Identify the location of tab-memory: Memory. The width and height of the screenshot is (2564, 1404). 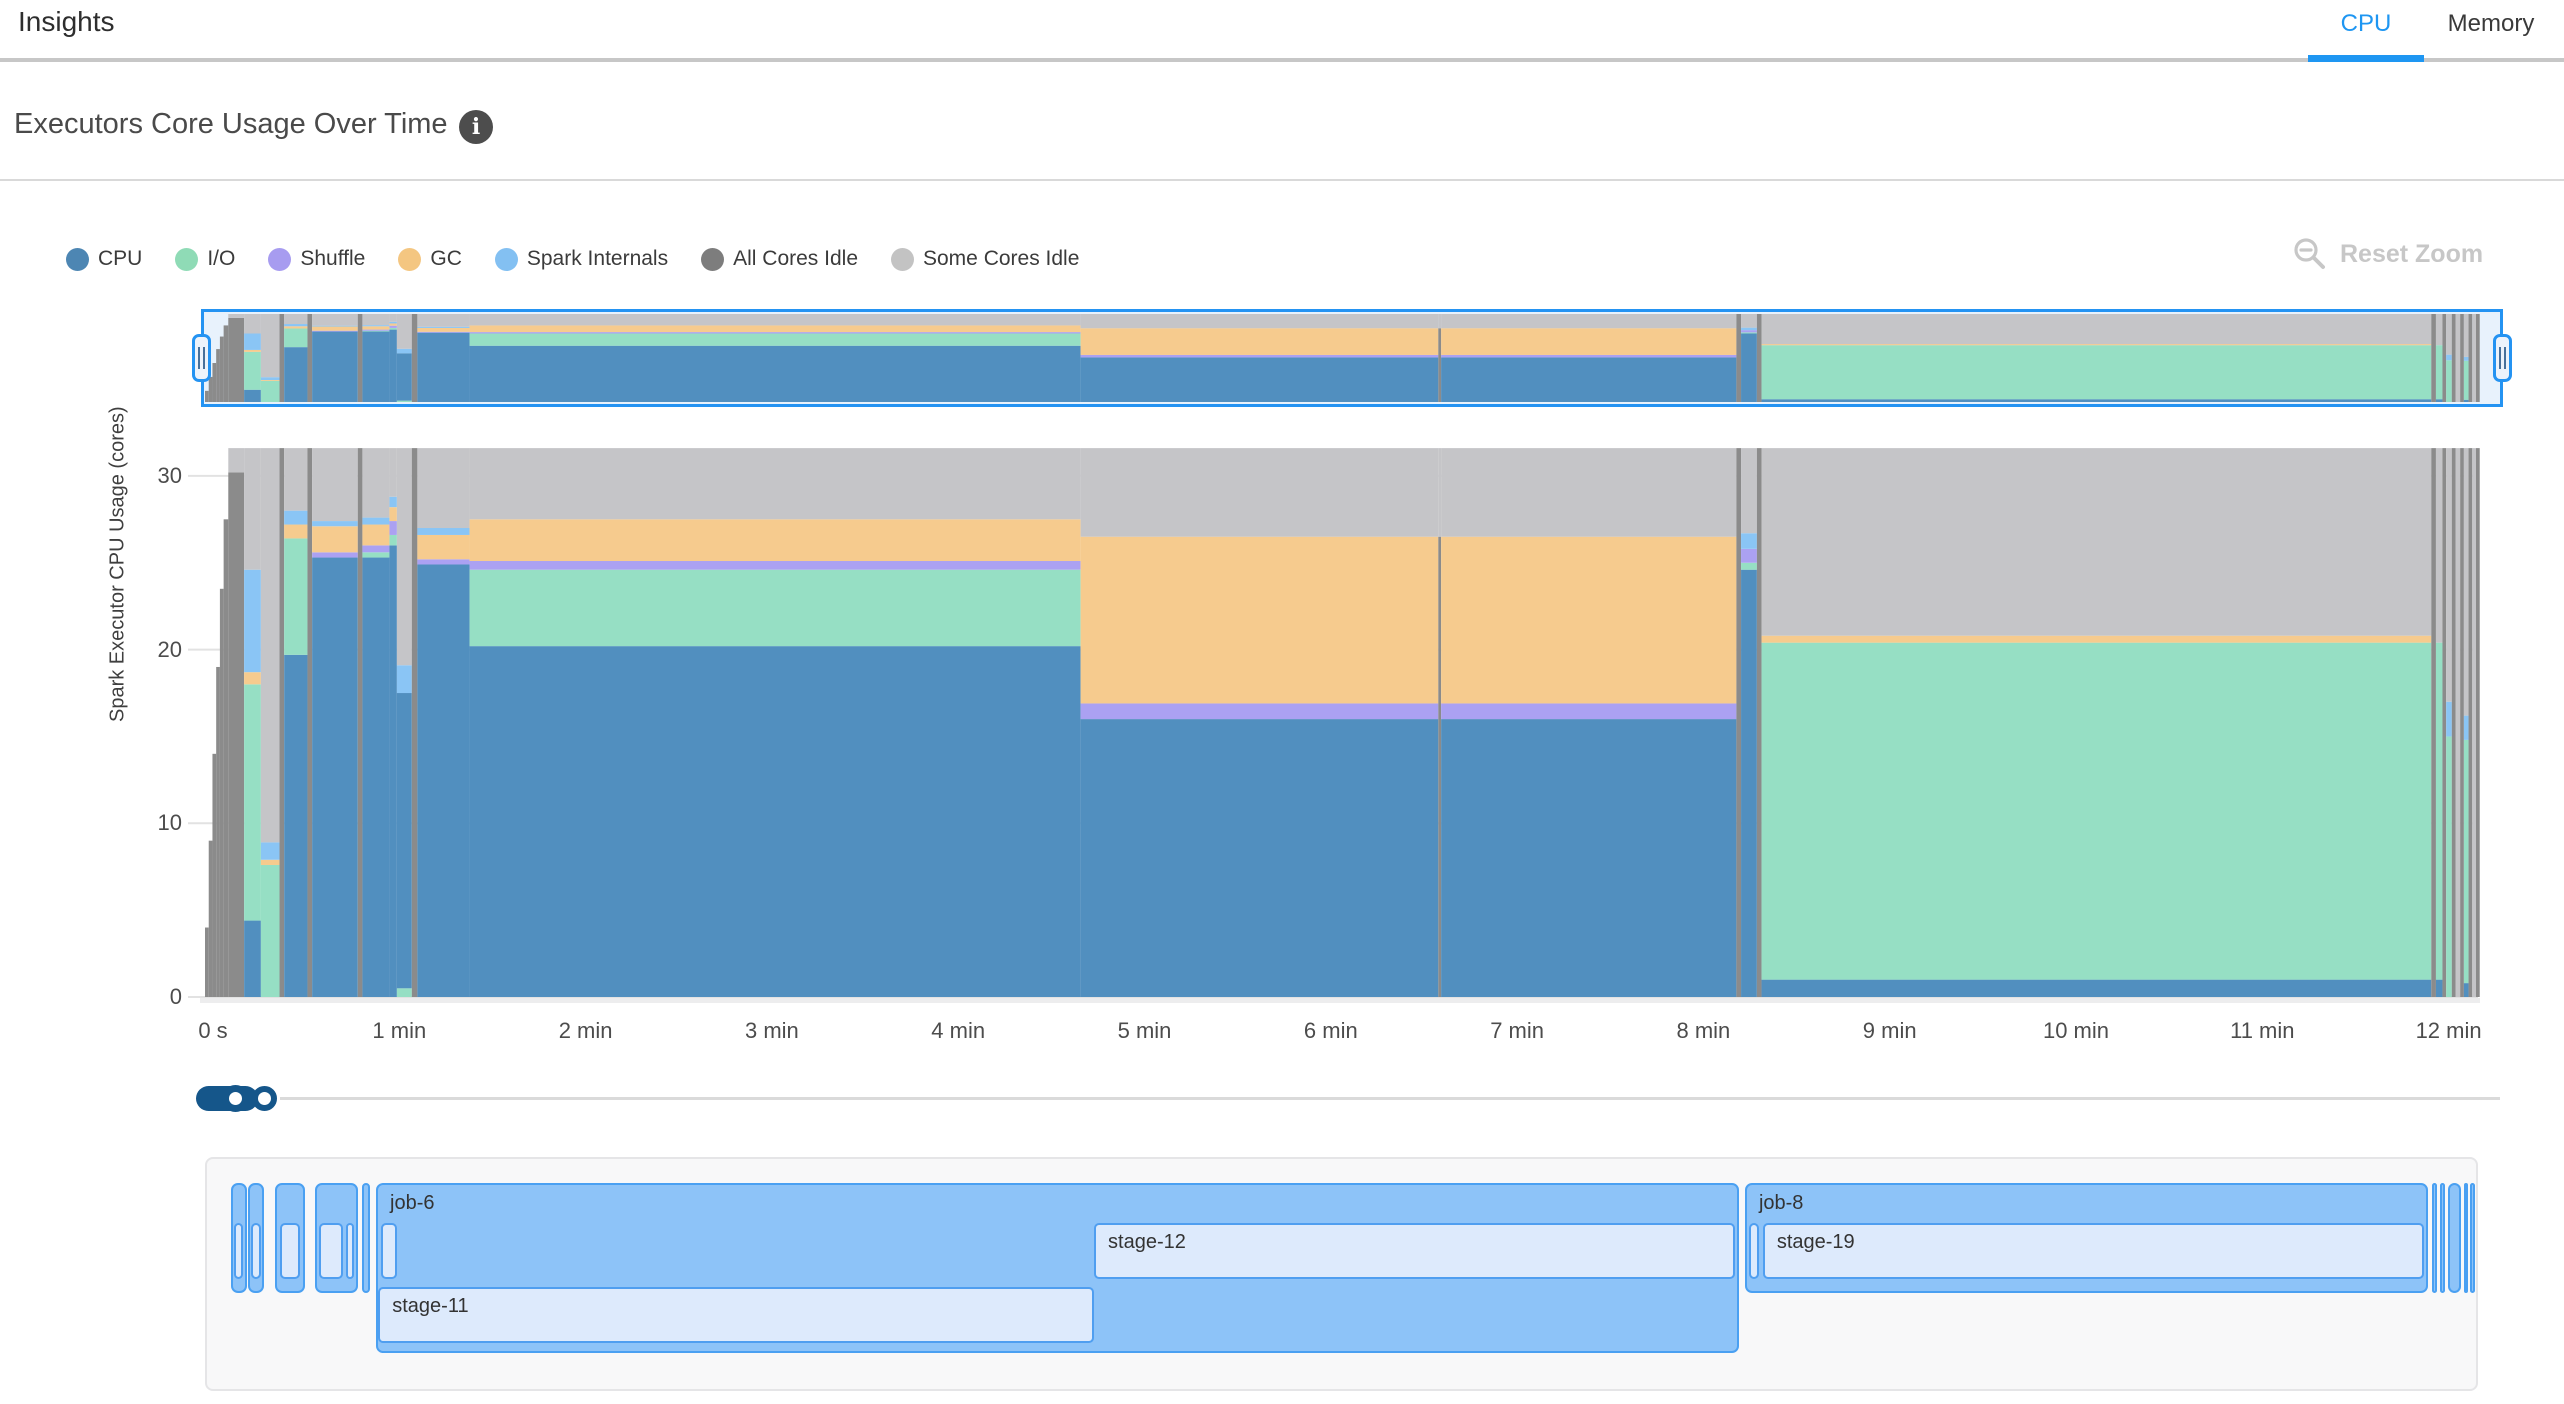
(2491, 23).